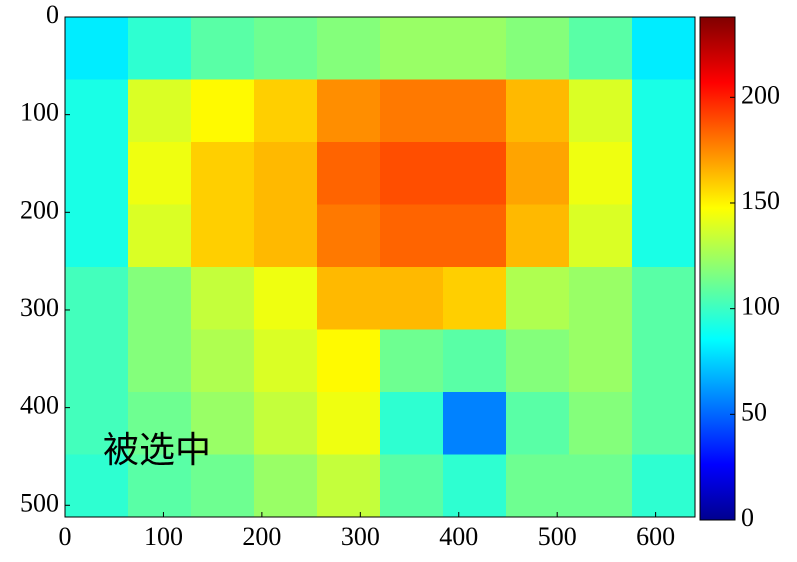 This screenshot has height=562, width=797. I want to click on y-tick-label: 200, so click(39, 209).